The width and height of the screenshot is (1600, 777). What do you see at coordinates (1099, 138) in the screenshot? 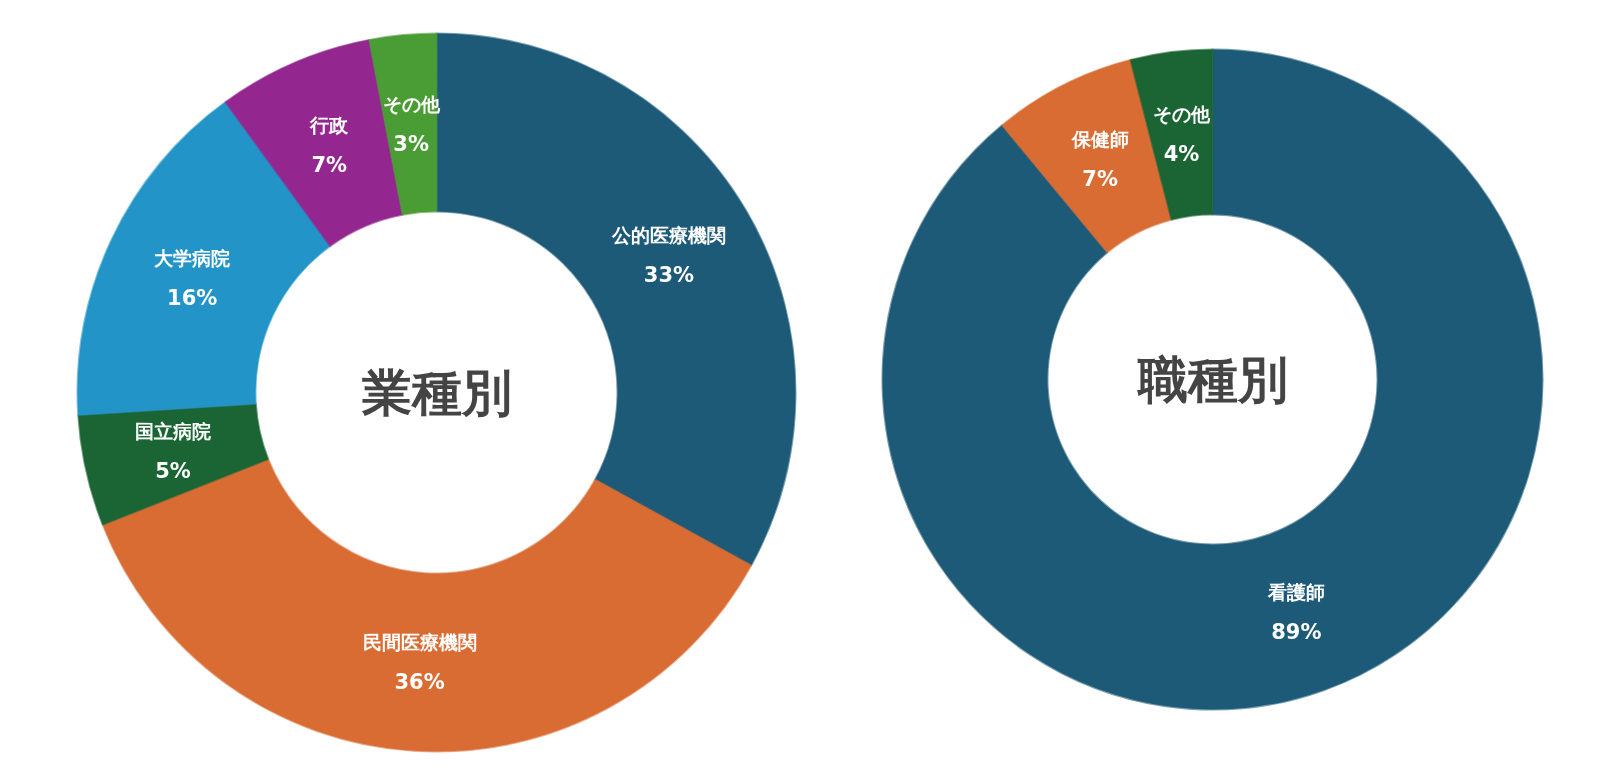
I see `slice-label: 保健師` at bounding box center [1099, 138].